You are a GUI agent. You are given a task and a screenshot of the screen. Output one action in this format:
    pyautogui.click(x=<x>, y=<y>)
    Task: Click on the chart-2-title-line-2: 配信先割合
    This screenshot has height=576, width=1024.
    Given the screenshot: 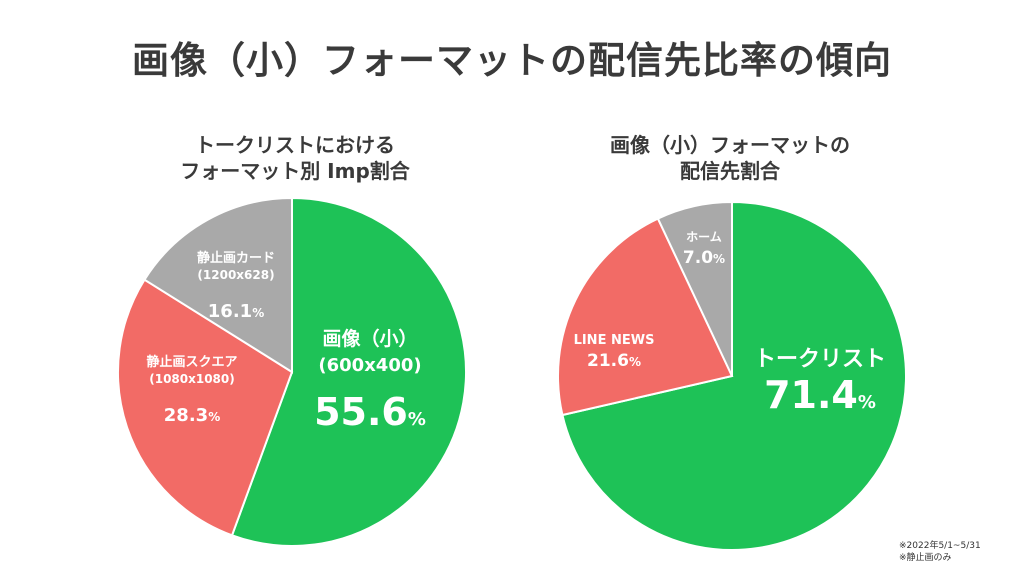 What is the action you would take?
    pyautogui.click(x=730, y=171)
    